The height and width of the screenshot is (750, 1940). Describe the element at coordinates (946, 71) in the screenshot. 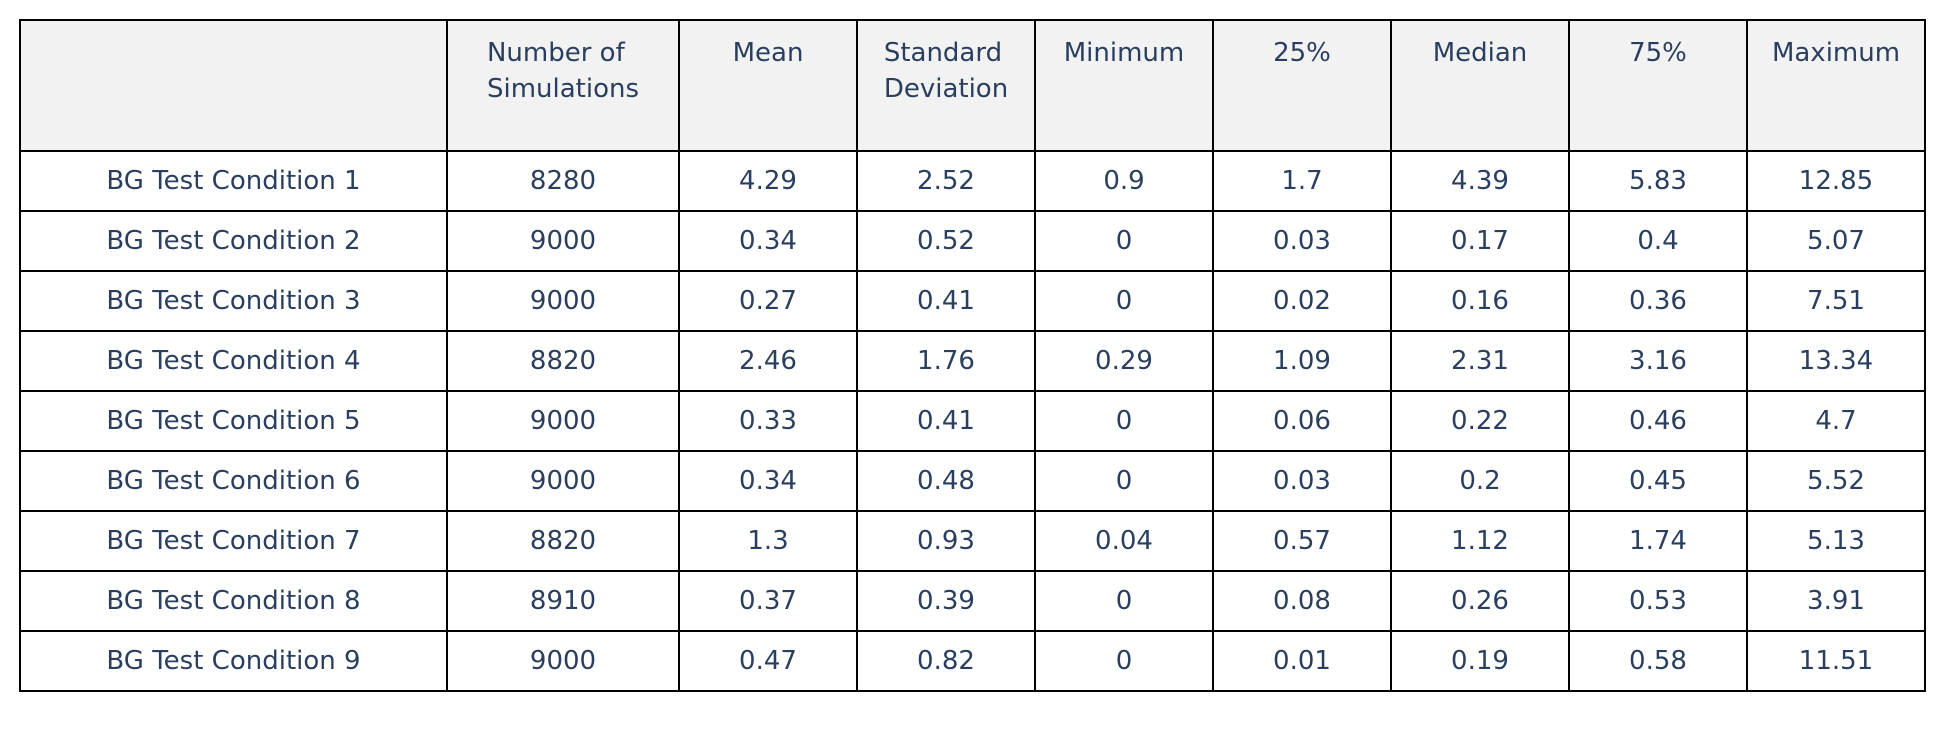

I see `column-header-label: Standard Deviation` at that location.